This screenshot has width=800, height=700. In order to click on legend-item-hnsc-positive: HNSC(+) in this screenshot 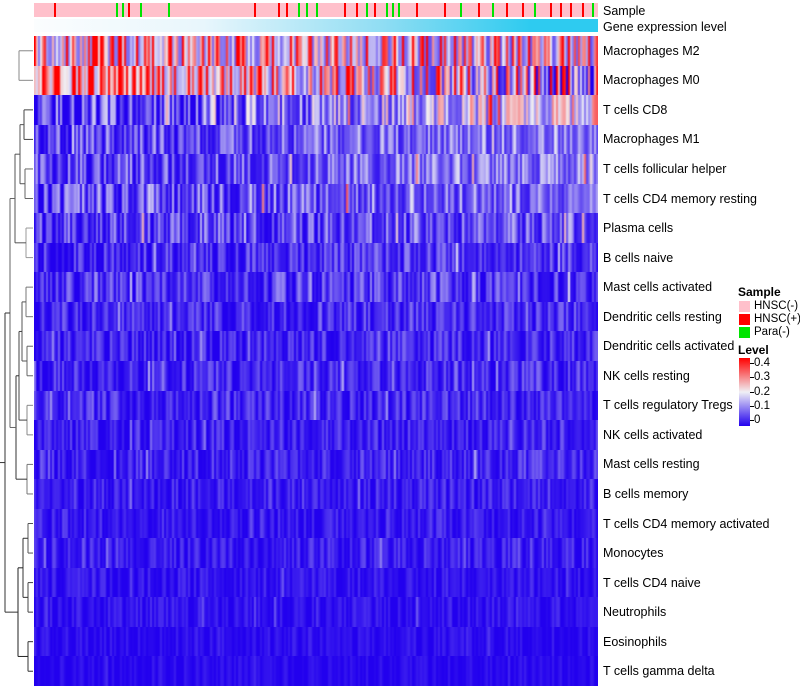, I will do `click(769, 319)`.